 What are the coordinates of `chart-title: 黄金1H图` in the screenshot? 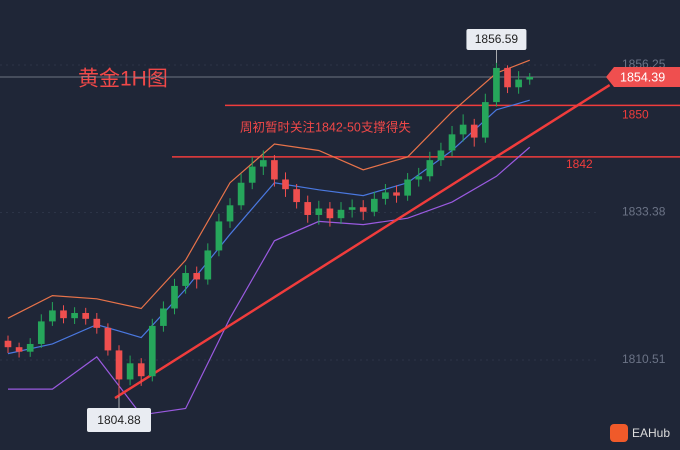 It's located at (123, 79).